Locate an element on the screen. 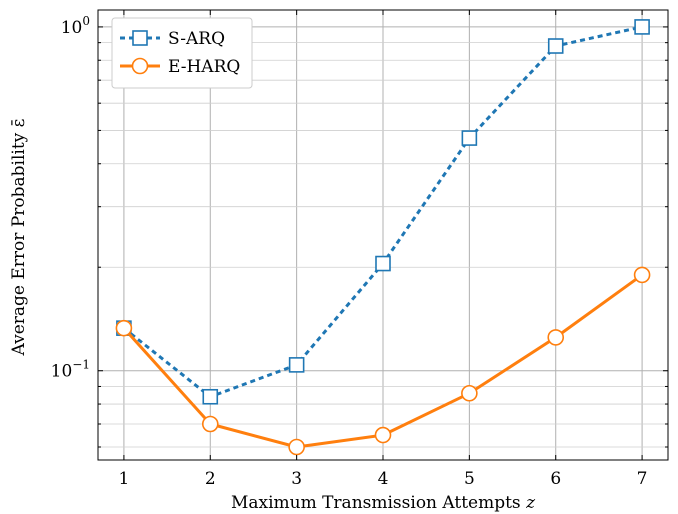  x-tick-label: 7 is located at coordinates (642, 479).